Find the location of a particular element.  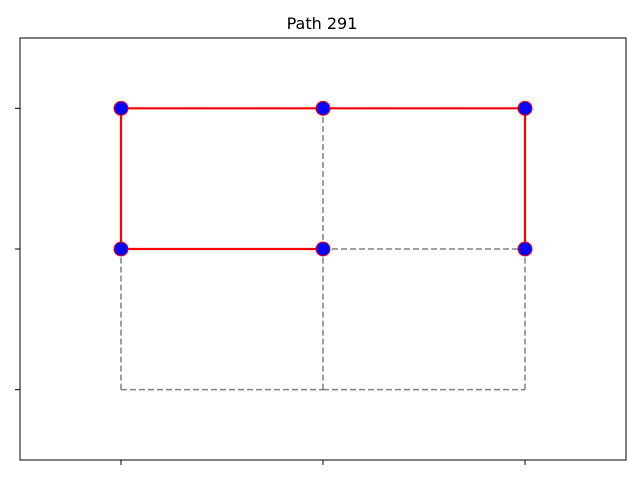

chart-title: Path 291 is located at coordinates (322, 23).